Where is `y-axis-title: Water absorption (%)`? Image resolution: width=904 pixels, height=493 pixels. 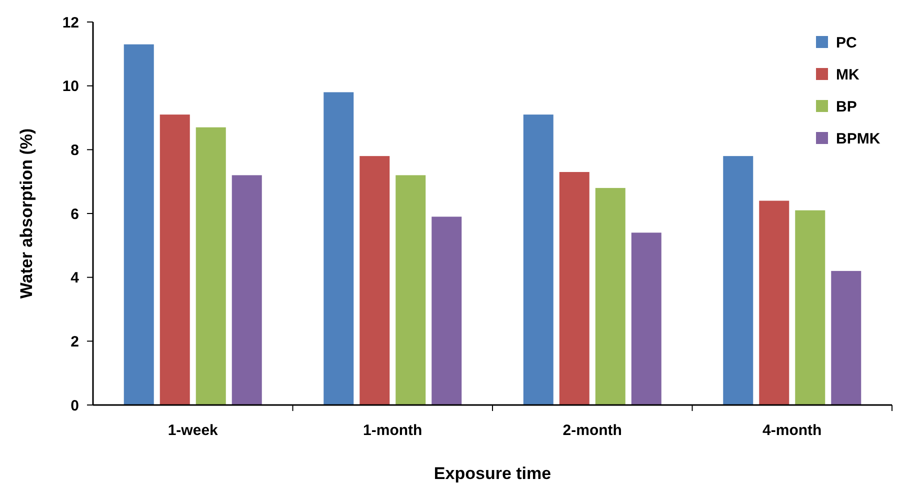 y-axis-title: Water absorption (%) is located at coordinates (26, 213).